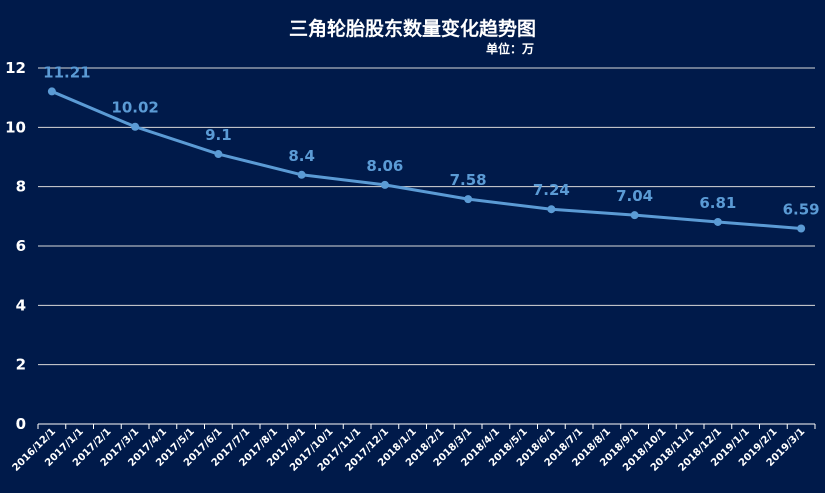 This screenshot has width=825, height=493. Describe the element at coordinates (134, 108) in the screenshot. I see `data-label: 10.02` at that location.